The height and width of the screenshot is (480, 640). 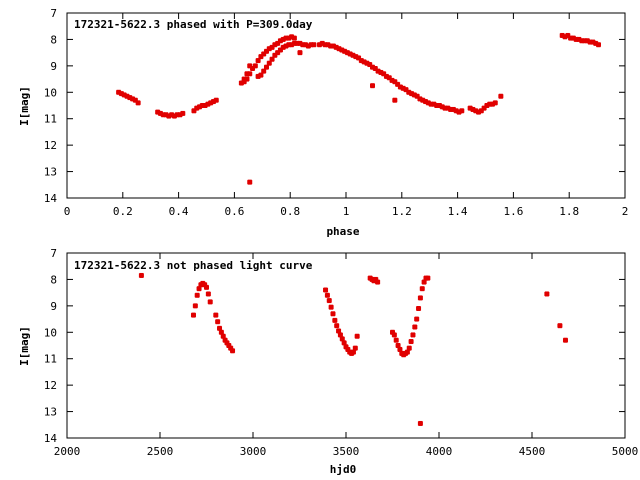 I want to click on unphased-y-axis-label: I[mag], so click(x=24, y=346).